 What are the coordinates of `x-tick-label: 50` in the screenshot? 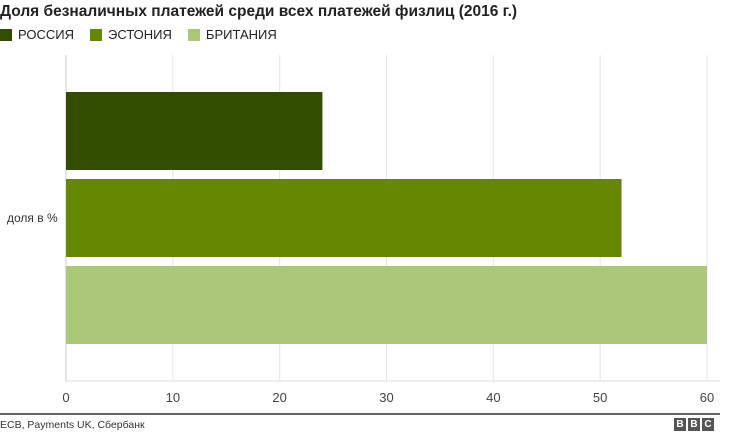 It's located at (600, 397).